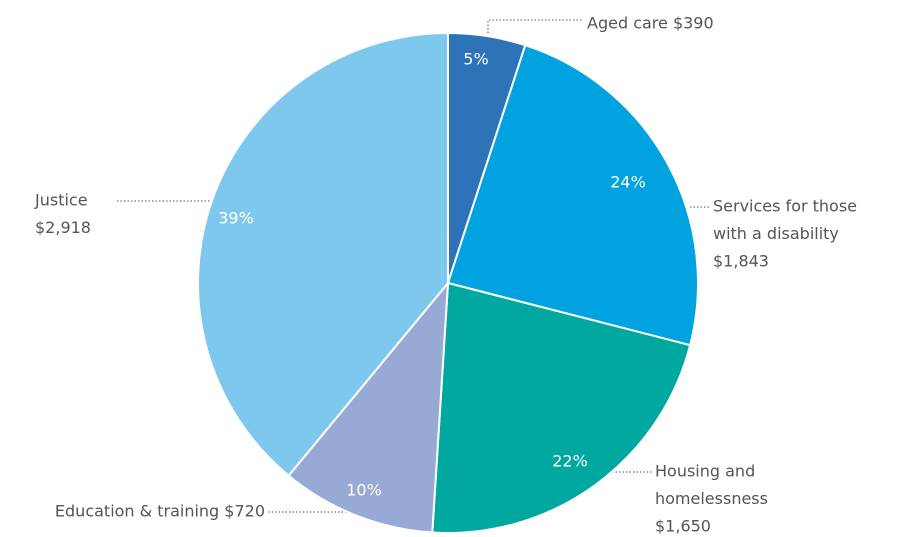 The height and width of the screenshot is (537, 905). Describe the element at coordinates (364, 490) in the screenshot. I see `data-label: 10%` at that location.